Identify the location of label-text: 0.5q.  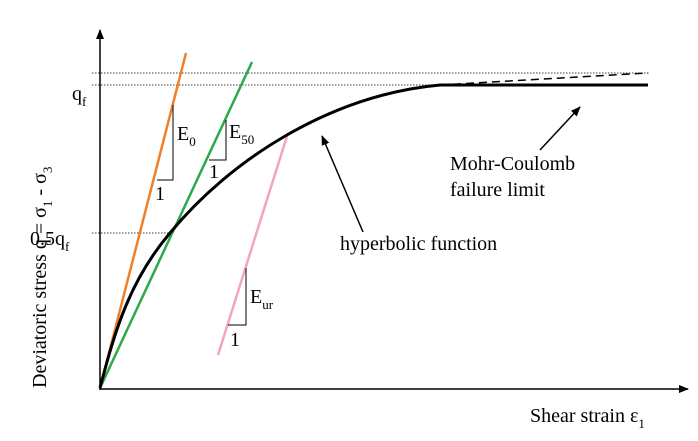
(47, 239).